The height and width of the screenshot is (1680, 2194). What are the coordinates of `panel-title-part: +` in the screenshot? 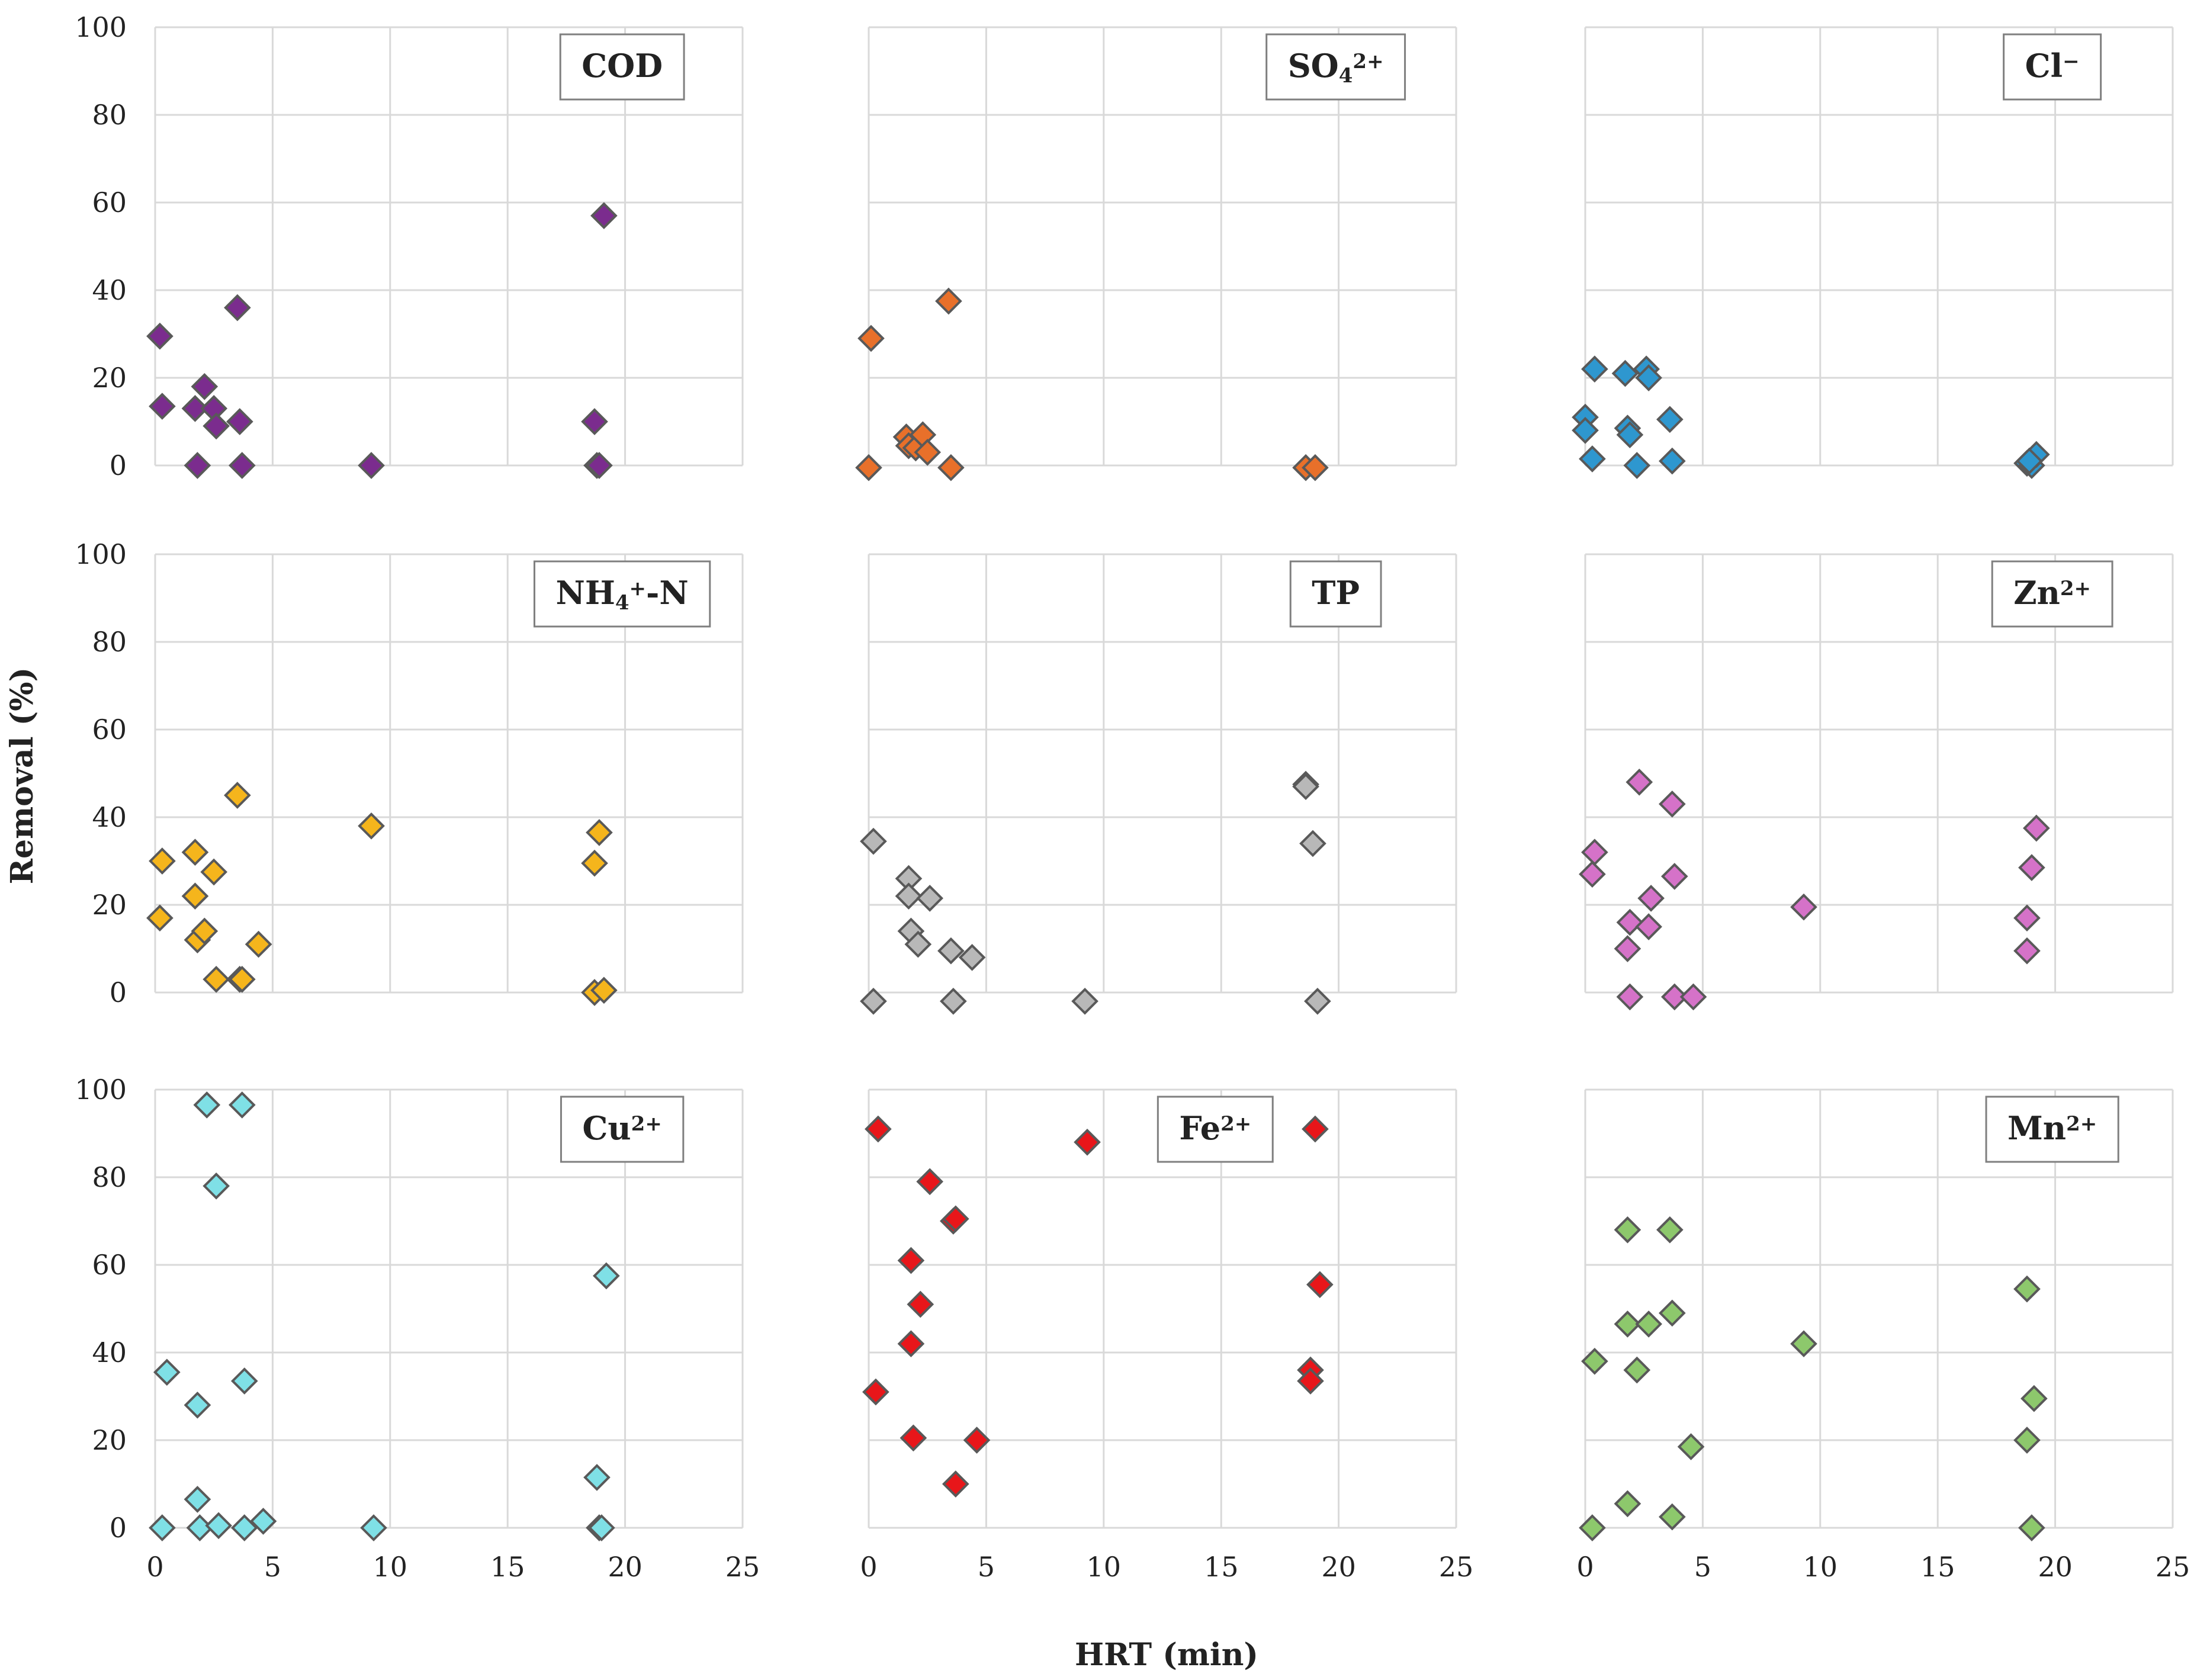 It's located at (638, 588).